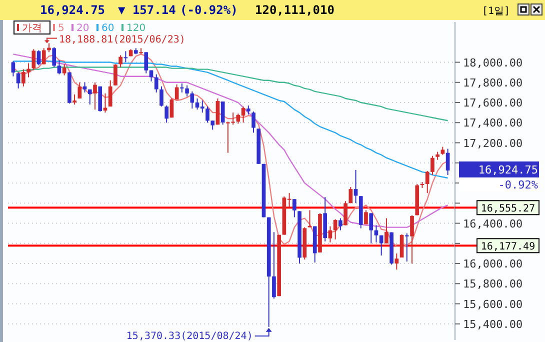 Image resolution: width=545 pixels, height=342 pixels. What do you see at coordinates (493, 123) in the screenshot?
I see `y-tick-label: 17,400.00` at bounding box center [493, 123].